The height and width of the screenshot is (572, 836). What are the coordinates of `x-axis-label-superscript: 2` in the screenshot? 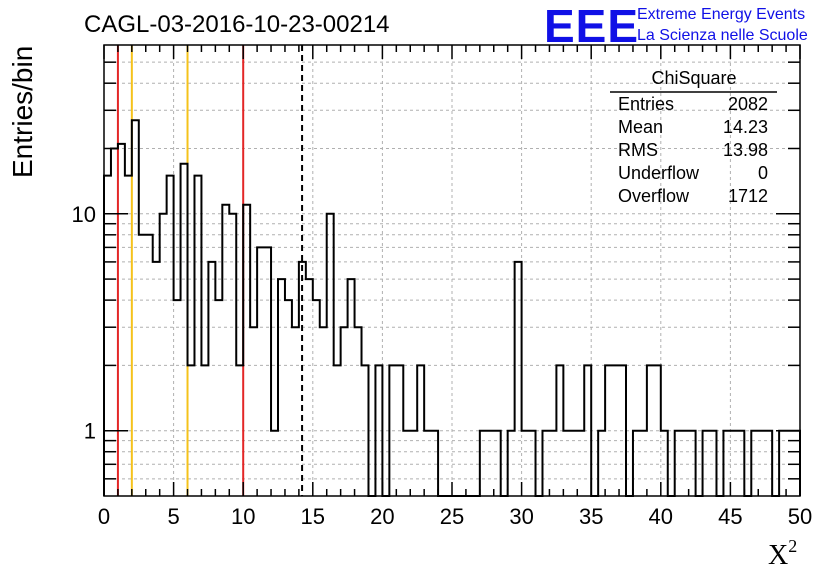 It's located at (792, 546).